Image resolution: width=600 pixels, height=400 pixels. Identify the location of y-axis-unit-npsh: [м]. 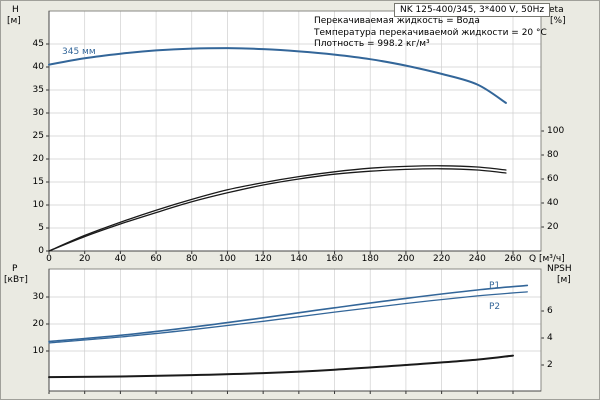
(564, 280).